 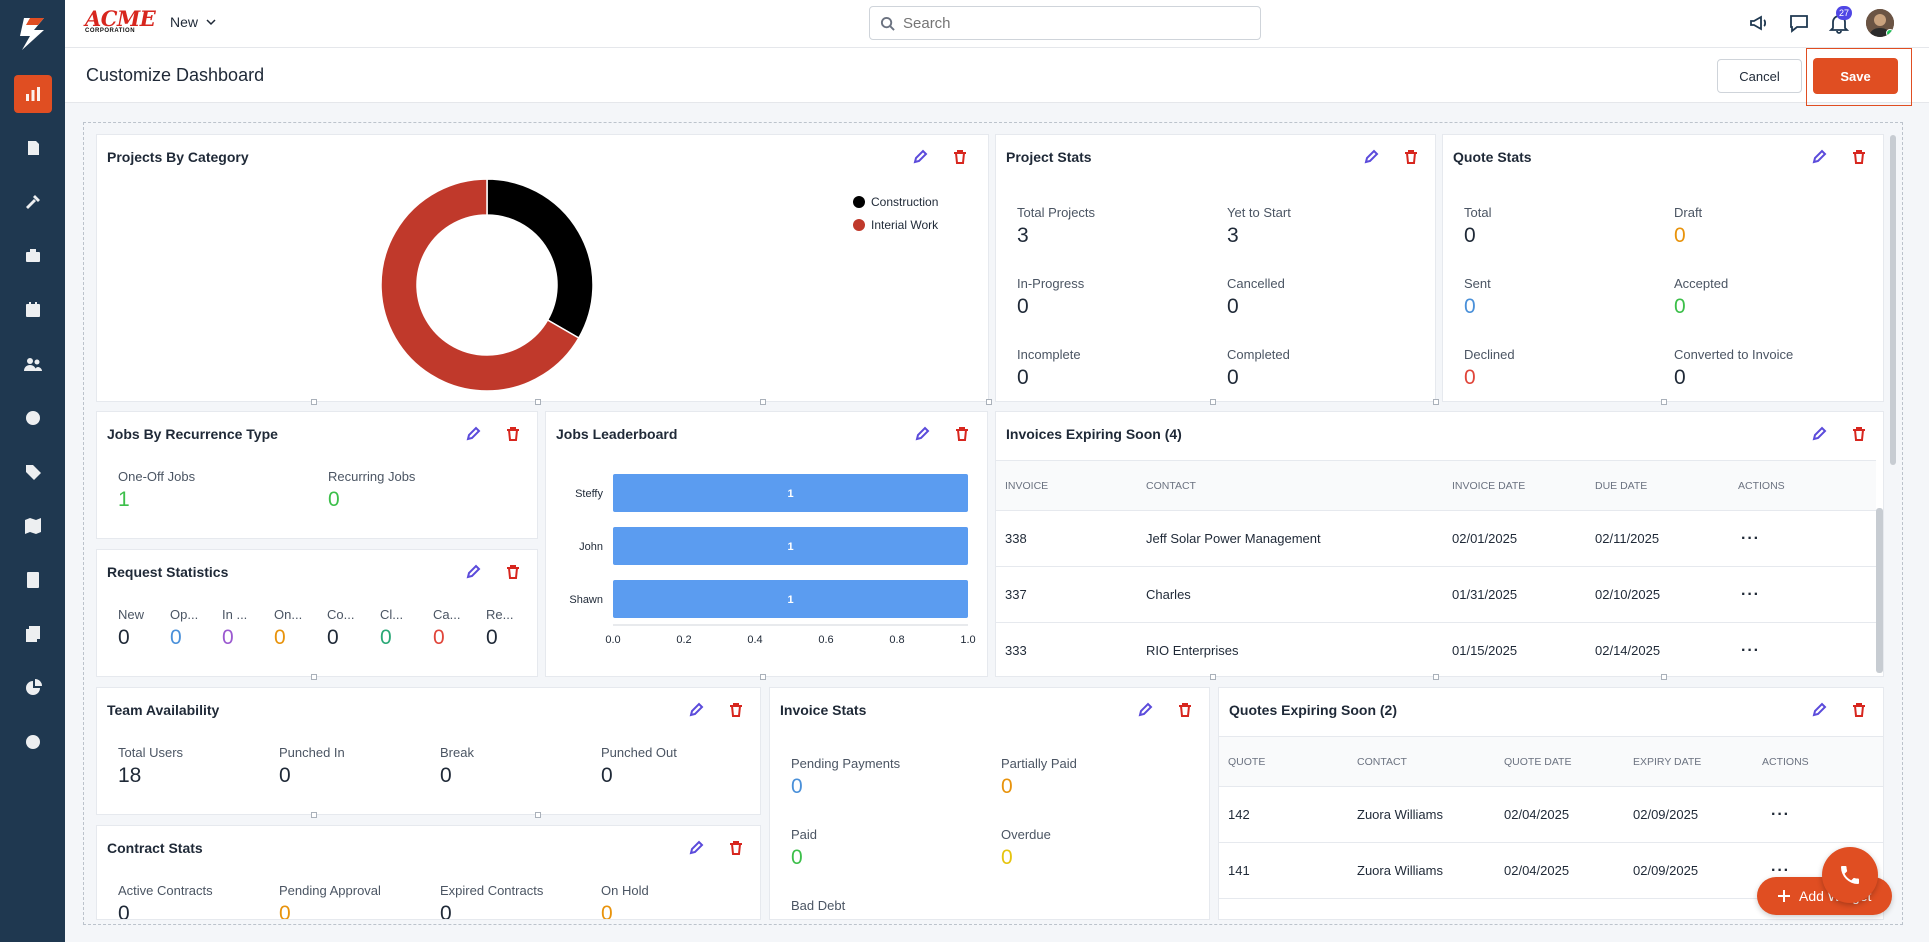 What do you see at coordinates (155, 848) in the screenshot?
I see `widget-title: Contract Stats` at bounding box center [155, 848].